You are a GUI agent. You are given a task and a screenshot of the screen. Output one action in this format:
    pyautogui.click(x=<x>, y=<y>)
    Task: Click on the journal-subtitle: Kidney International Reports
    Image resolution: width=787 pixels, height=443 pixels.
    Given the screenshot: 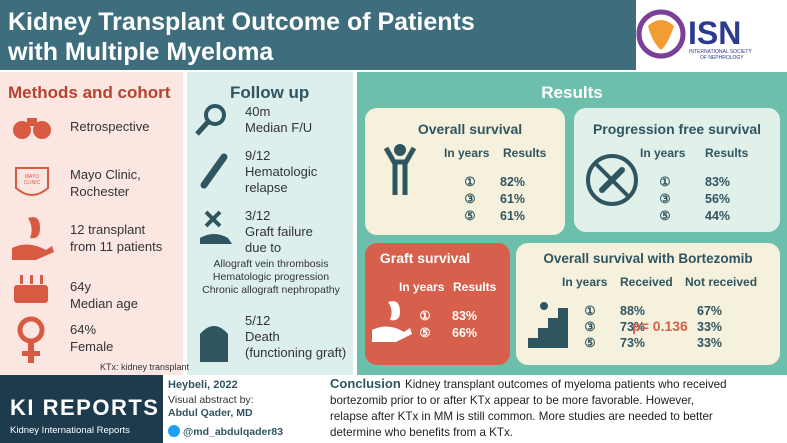 What is the action you would take?
    pyautogui.click(x=70, y=430)
    